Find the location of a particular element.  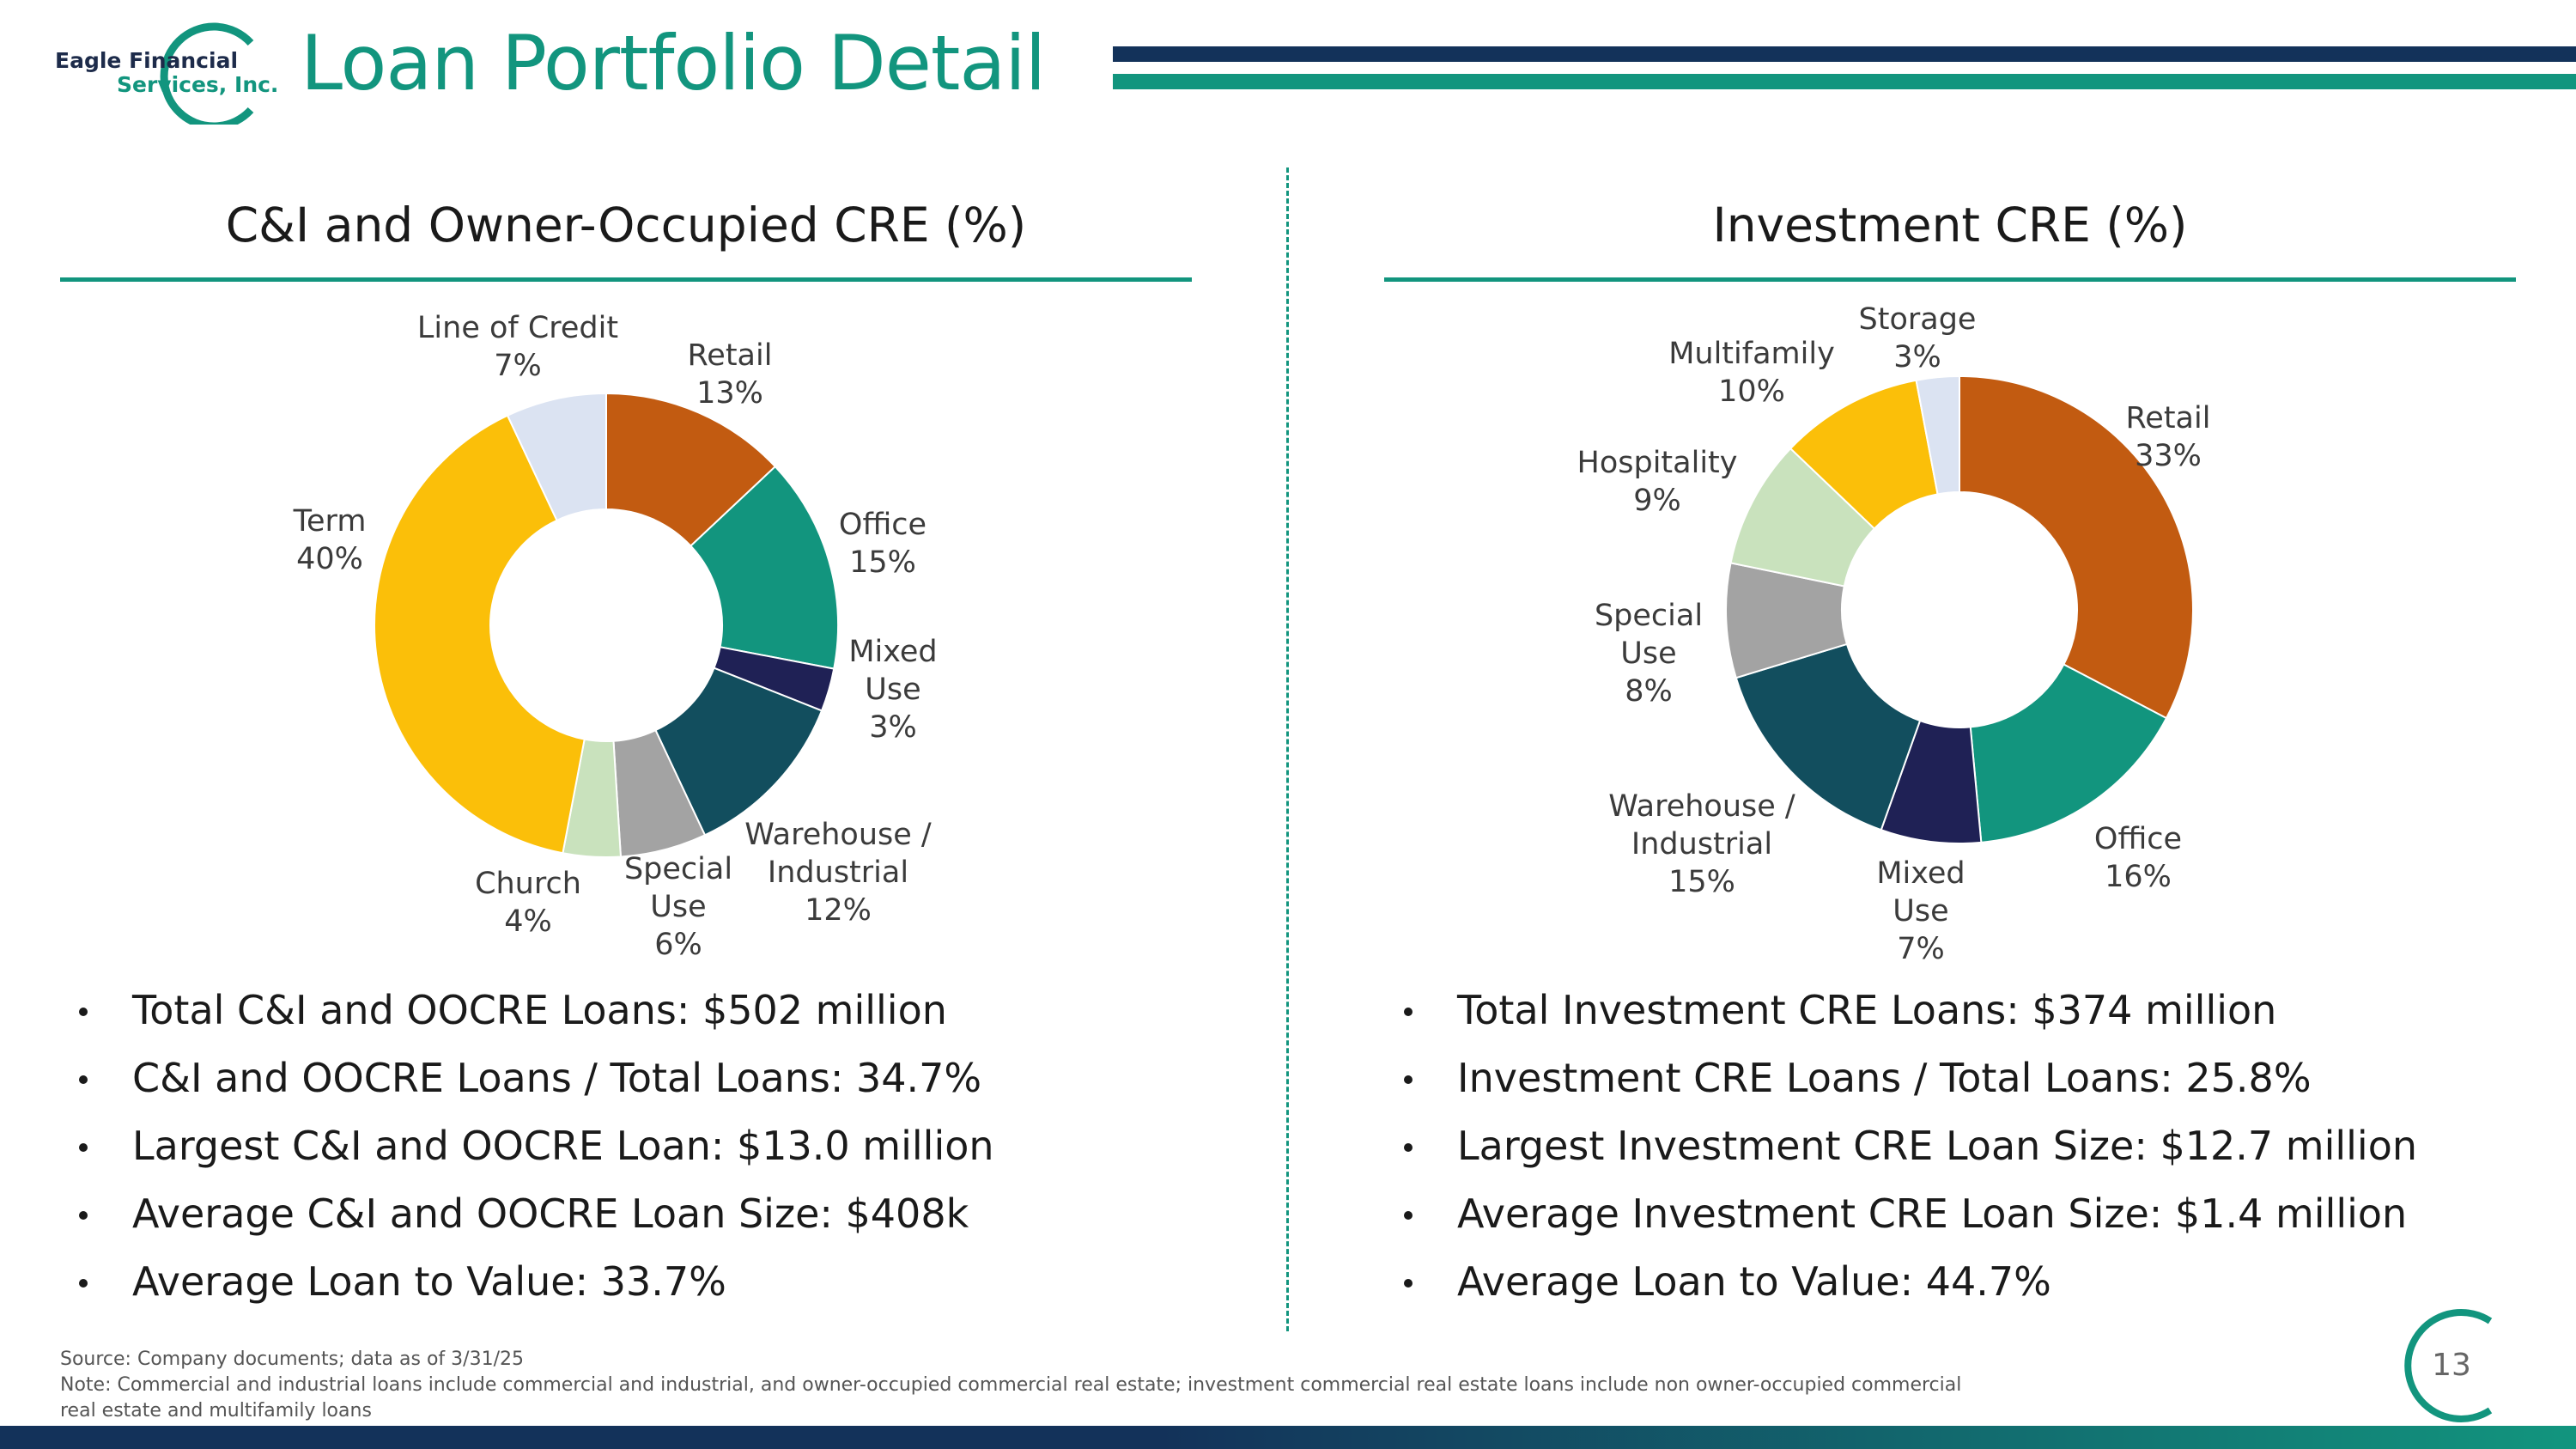

page-number-badge: 13 is located at coordinates (2448, 1366).